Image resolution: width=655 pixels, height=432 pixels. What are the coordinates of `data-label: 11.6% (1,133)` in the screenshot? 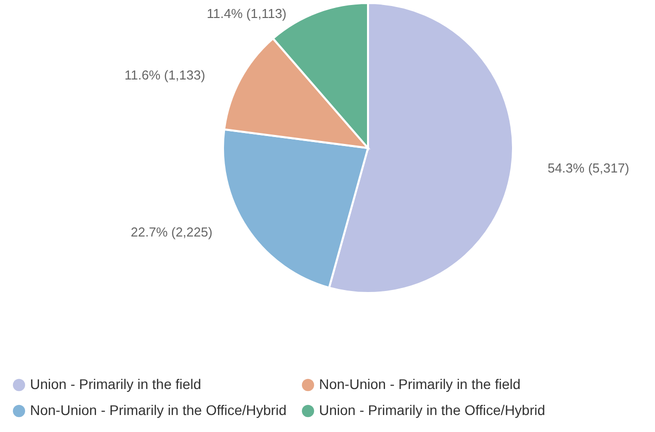 It's located at (165, 75).